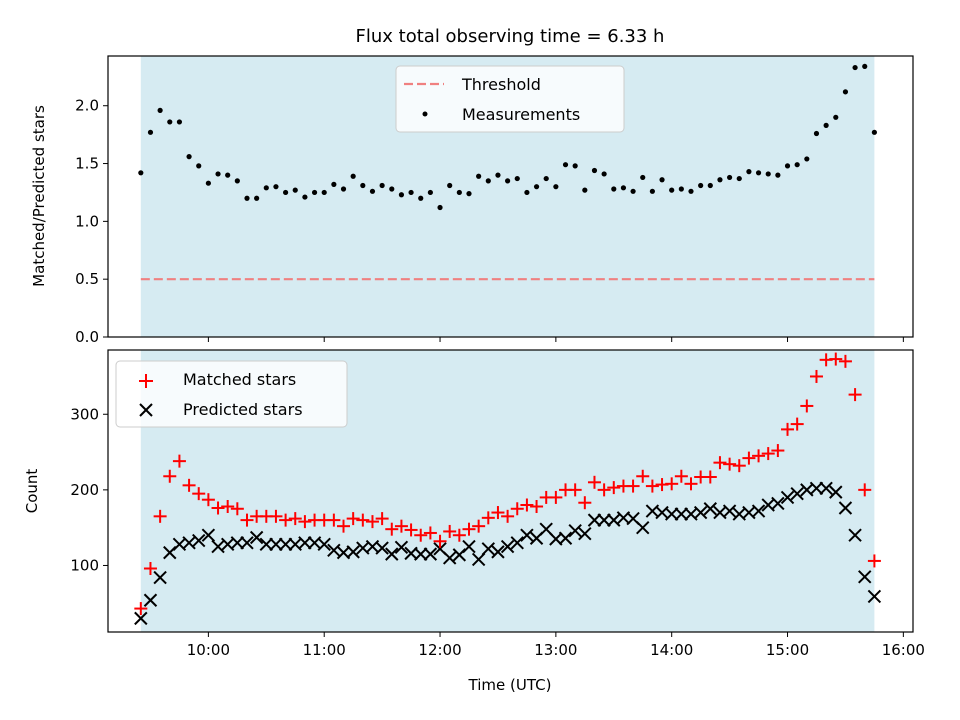  Describe the element at coordinates (87, 221) in the screenshot. I see `top-y-tick-label: 1.0` at that location.